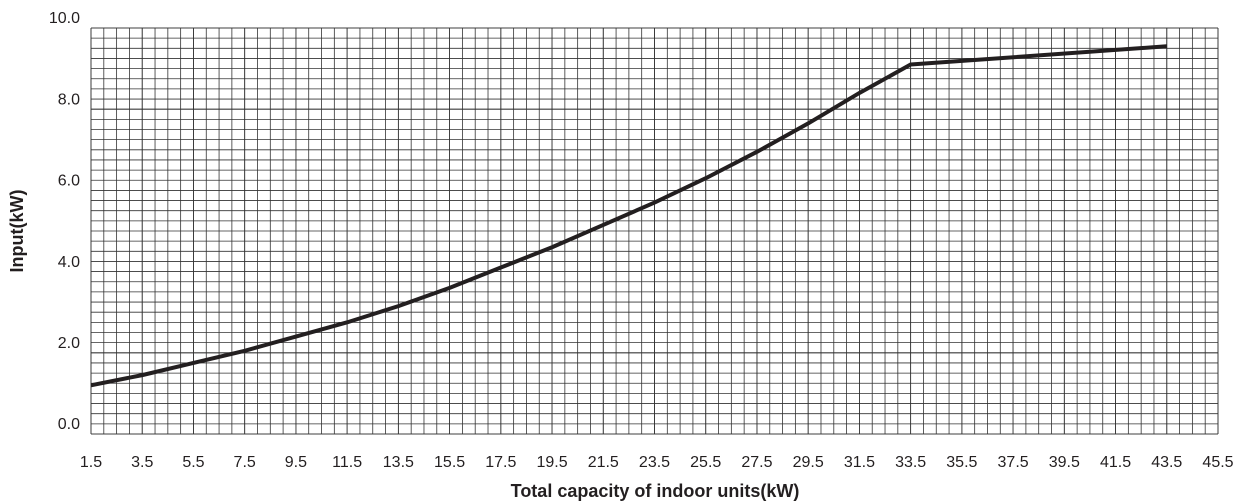 Image resolution: width=1249 pixels, height=503 pixels. What do you see at coordinates (449, 462) in the screenshot?
I see `x-tick-label: 15.5` at bounding box center [449, 462].